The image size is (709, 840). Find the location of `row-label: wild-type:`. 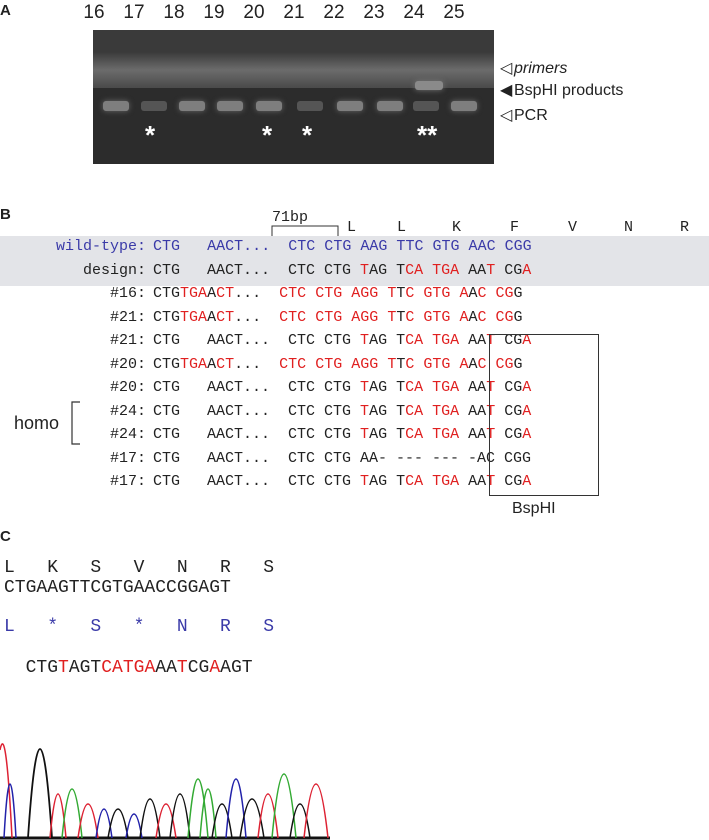

row-label: wild-type: is located at coordinates (100, 246).